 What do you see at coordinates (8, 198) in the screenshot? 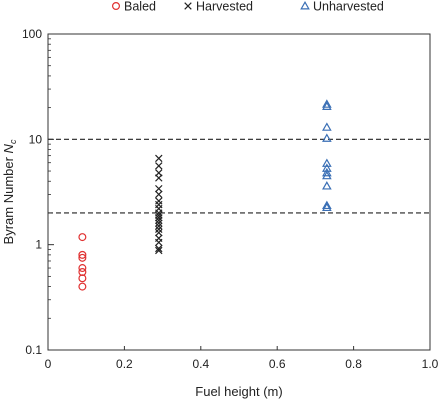
I see `y-axis-label-main: Byram Number` at bounding box center [8, 198].